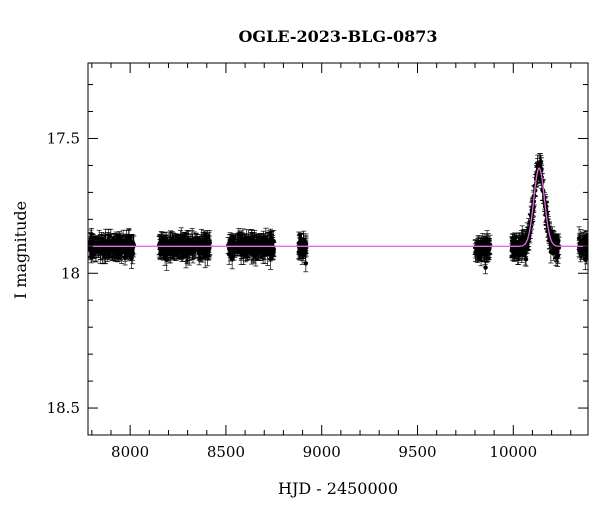 This screenshot has height=512, width=600. I want to click on y-tick-label: 18.5, so click(63, 408).